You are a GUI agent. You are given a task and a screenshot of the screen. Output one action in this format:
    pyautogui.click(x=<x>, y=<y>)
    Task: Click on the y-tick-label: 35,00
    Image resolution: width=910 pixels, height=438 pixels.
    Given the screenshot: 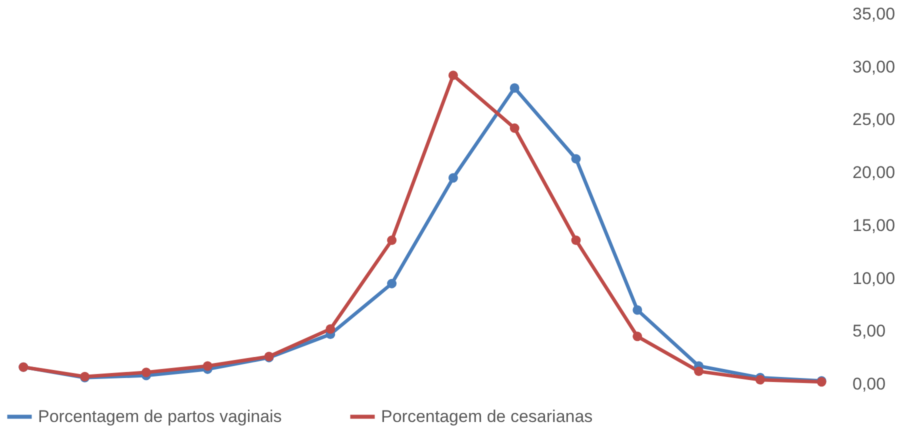 What is the action you would take?
    pyautogui.click(x=874, y=14)
    